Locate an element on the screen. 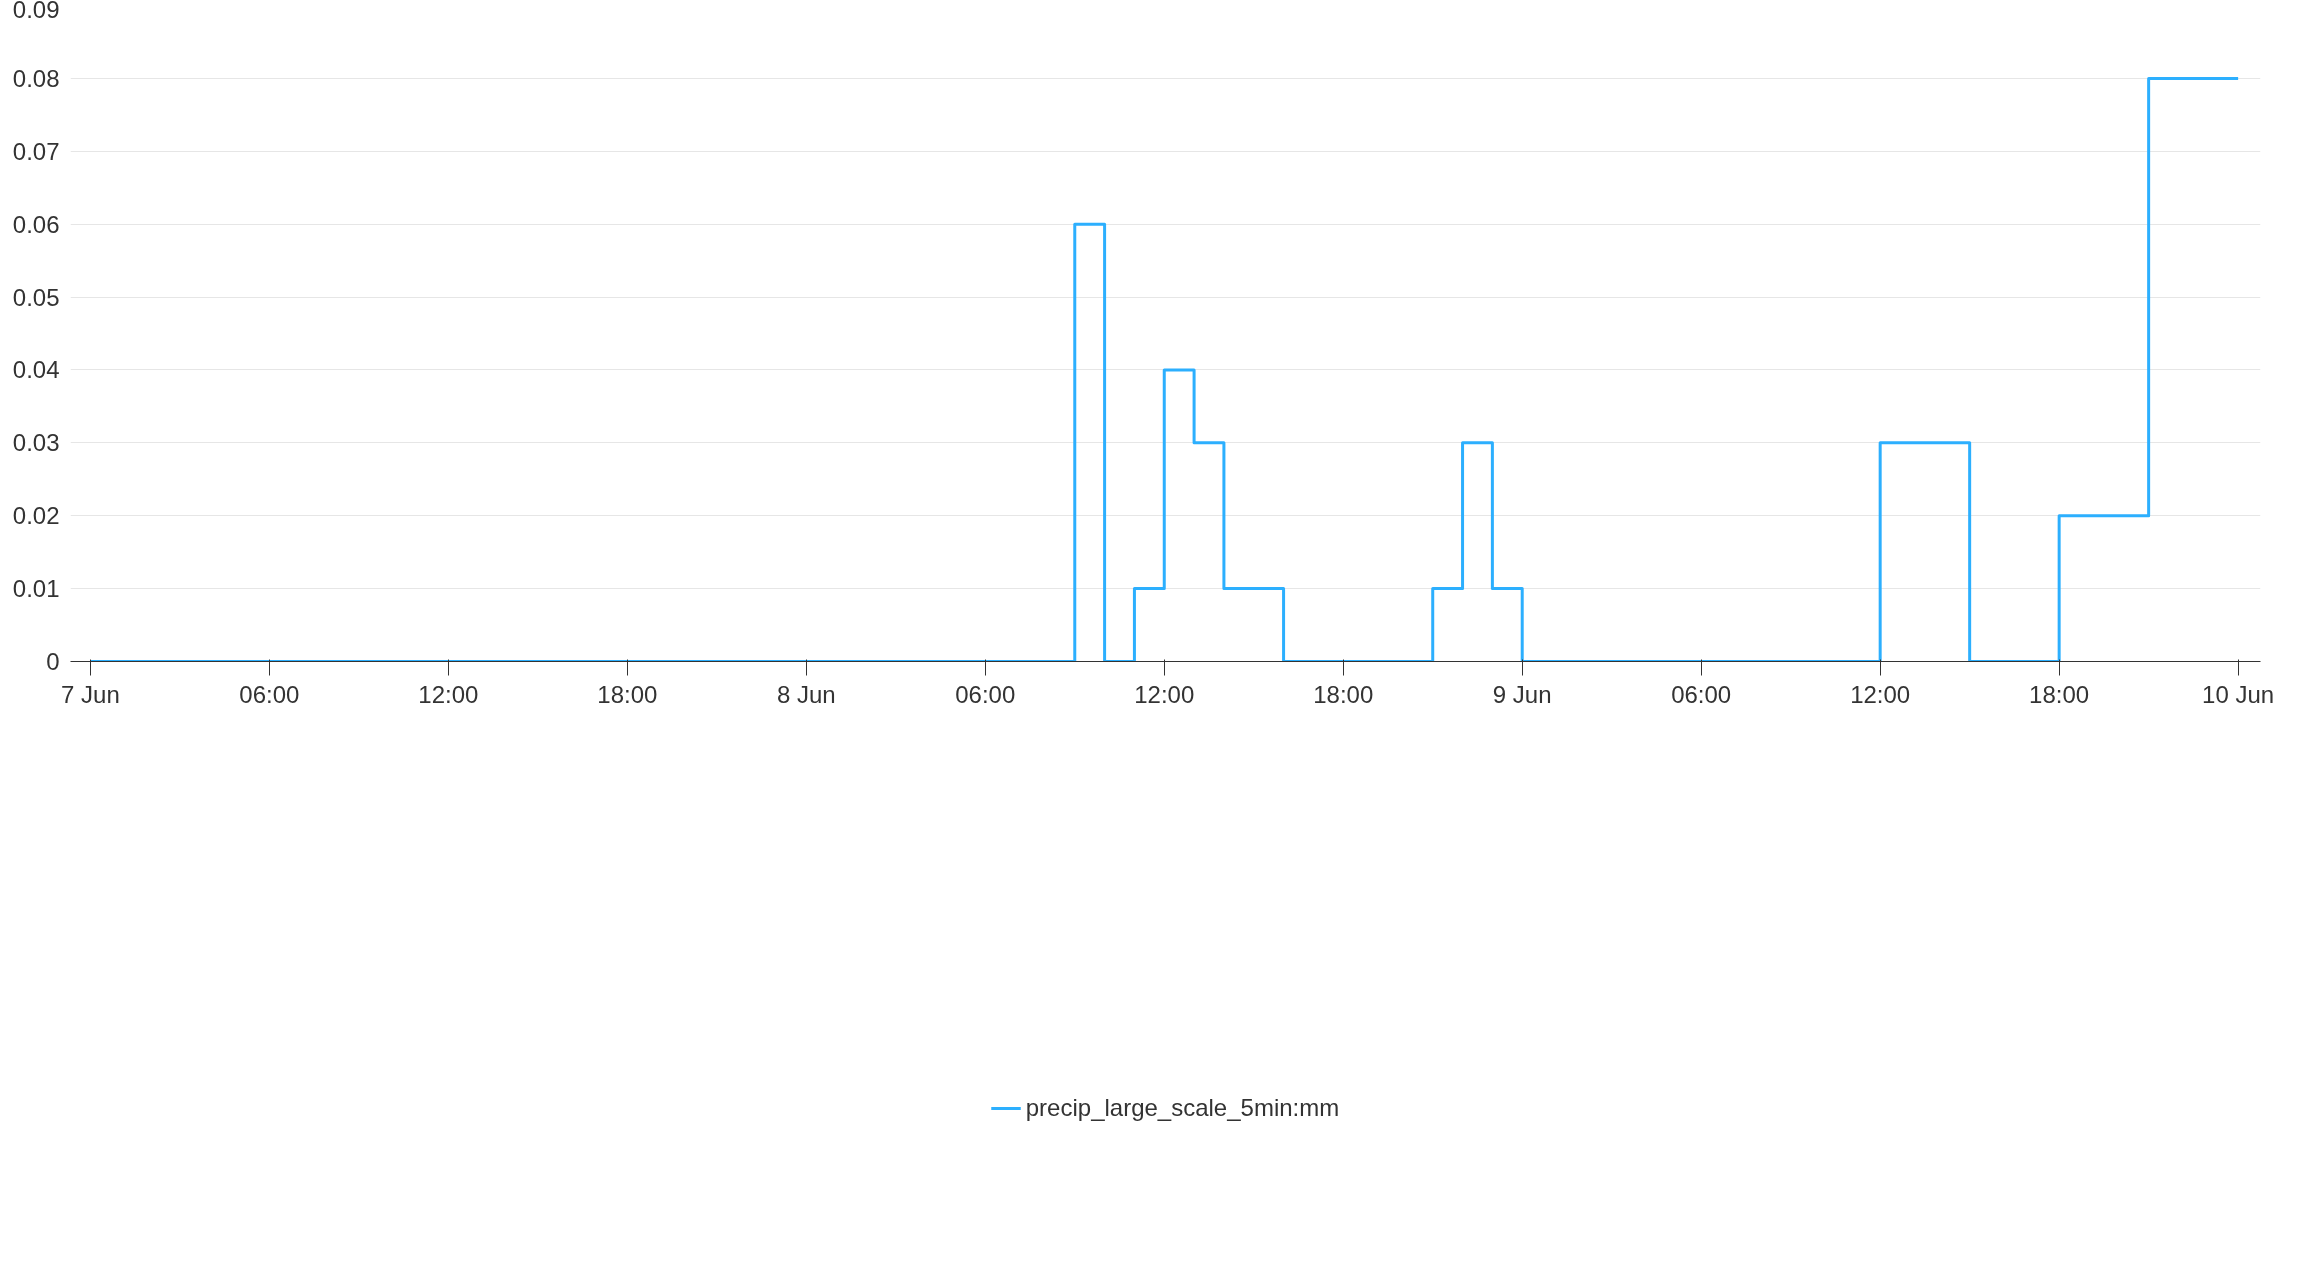 The height and width of the screenshot is (1278, 2304). x-tick-label: 8 Jun is located at coordinates (806, 694).